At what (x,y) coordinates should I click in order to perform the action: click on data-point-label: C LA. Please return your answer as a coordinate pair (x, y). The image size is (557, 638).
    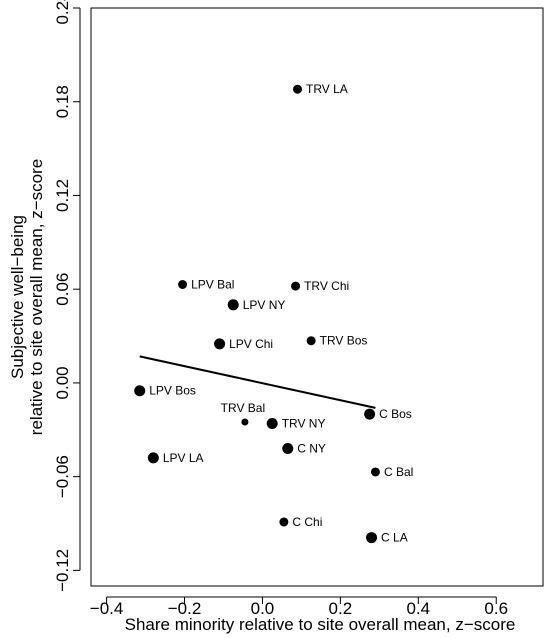
    Looking at the image, I should click on (394, 538).